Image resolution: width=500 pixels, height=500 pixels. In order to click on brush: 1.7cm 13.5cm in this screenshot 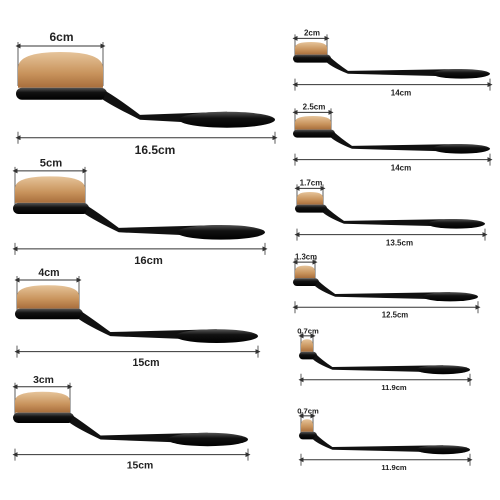, I will do `click(391, 213)`.